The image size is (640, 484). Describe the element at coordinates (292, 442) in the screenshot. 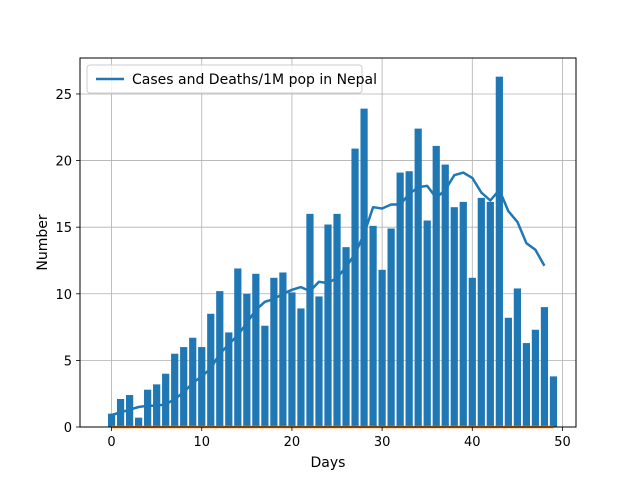

I see `x-tick-label: 20` at that location.